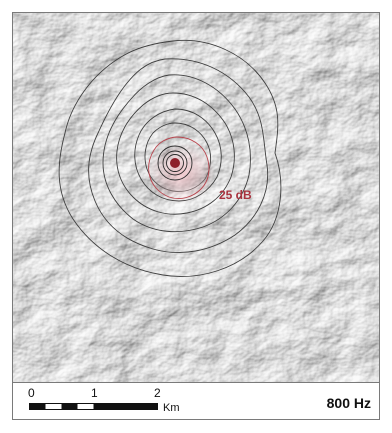 The height and width of the screenshot is (433, 392). I want to click on contour-25db, so click(179, 168).